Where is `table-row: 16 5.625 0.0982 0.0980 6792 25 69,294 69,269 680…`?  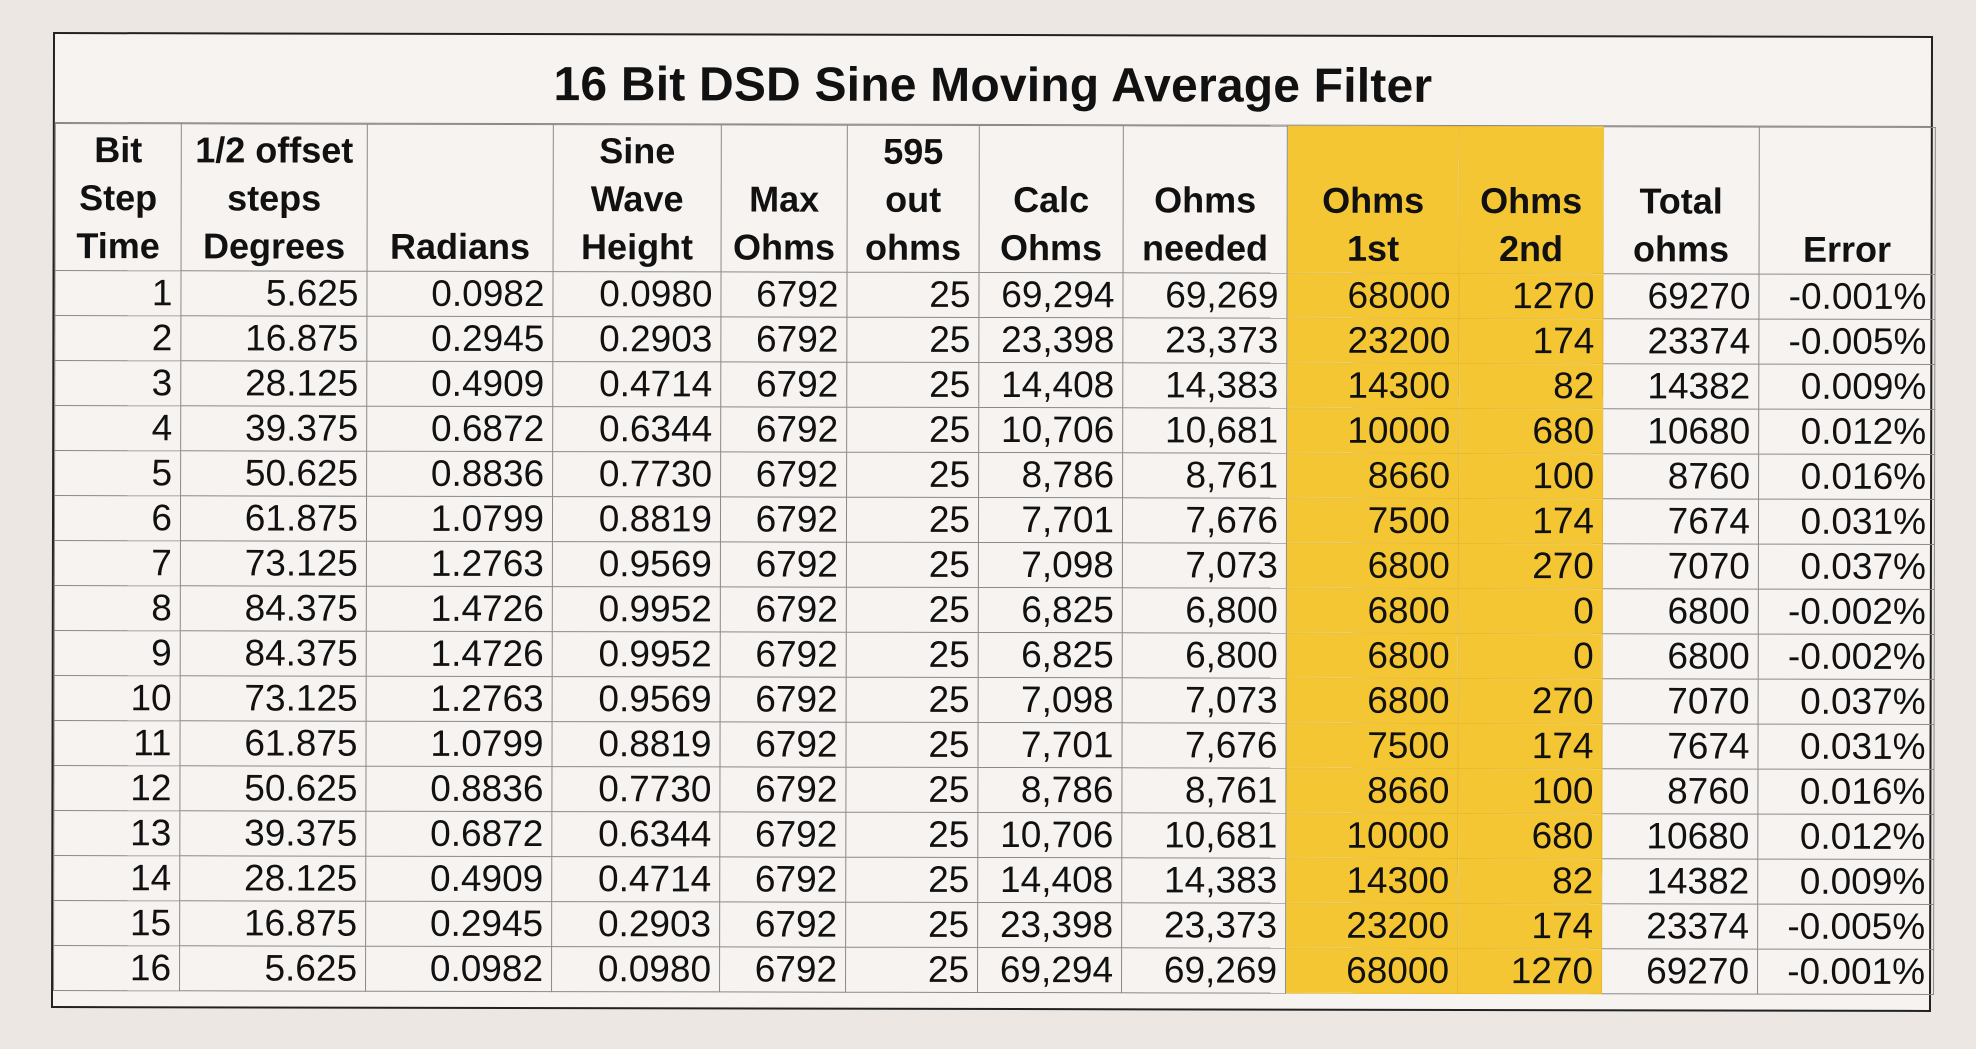 table-row: 16 5.625 0.0982 0.0980 6792 25 69,294 69,269 680… is located at coordinates (993, 970).